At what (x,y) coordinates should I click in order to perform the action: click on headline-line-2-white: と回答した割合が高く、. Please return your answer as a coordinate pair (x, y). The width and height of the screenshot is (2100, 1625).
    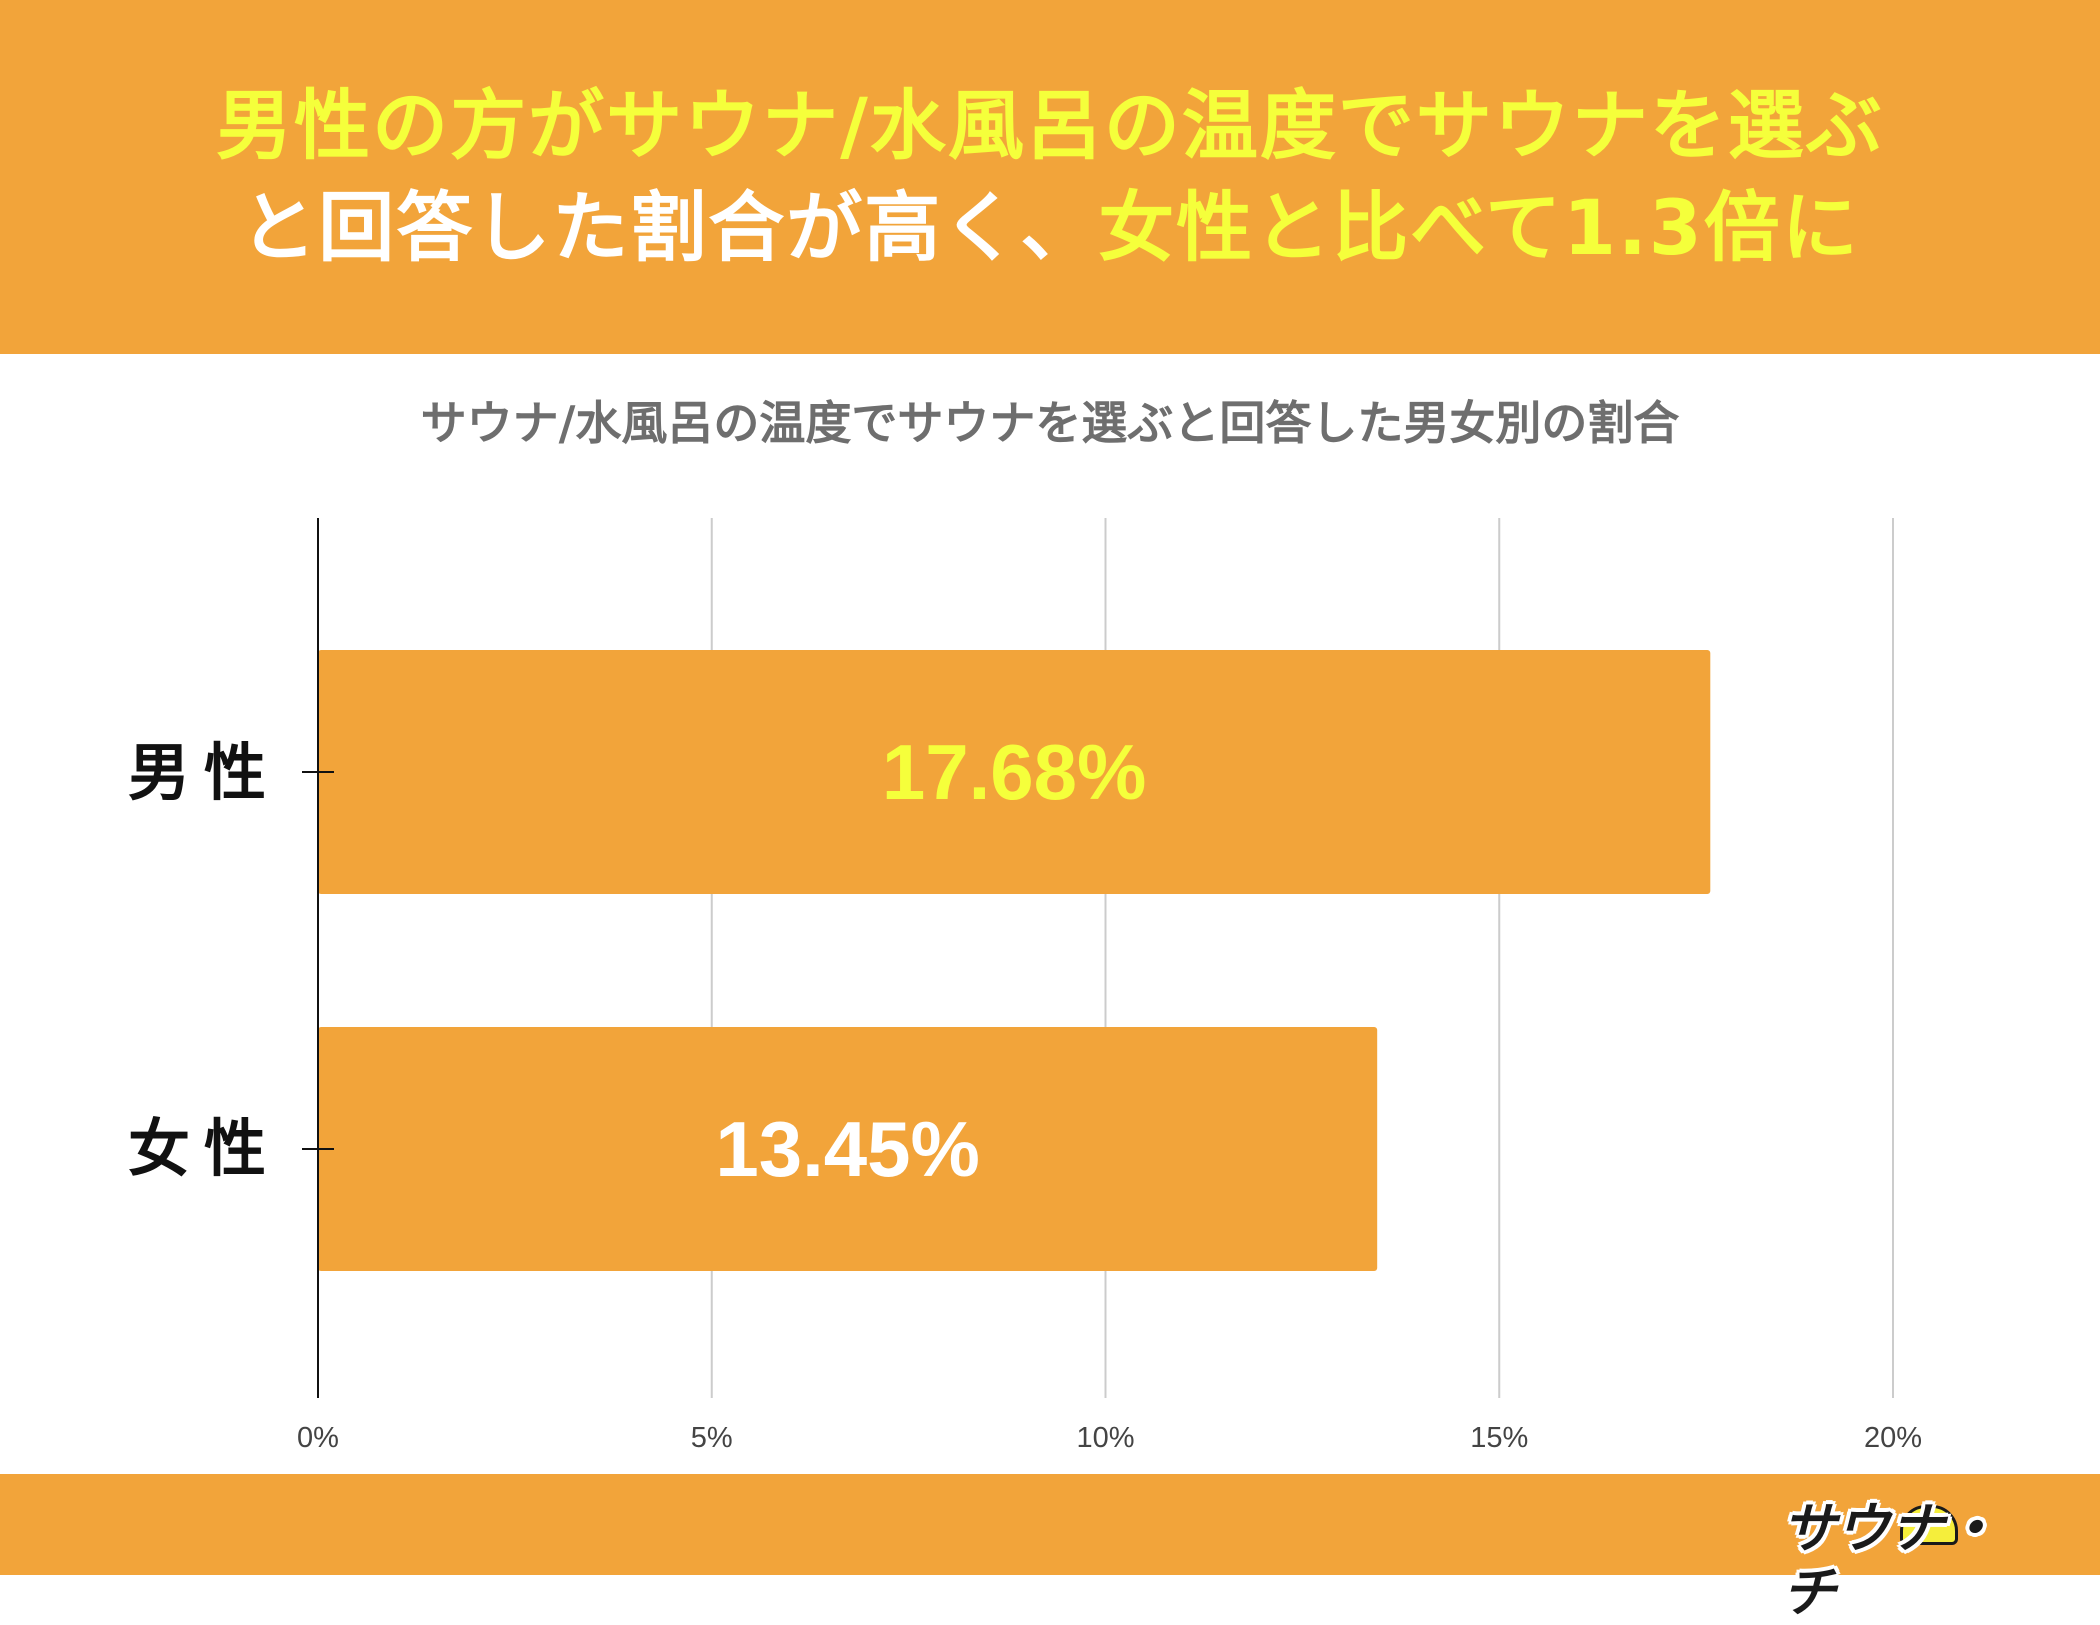
    Looking at the image, I should click on (669, 227).